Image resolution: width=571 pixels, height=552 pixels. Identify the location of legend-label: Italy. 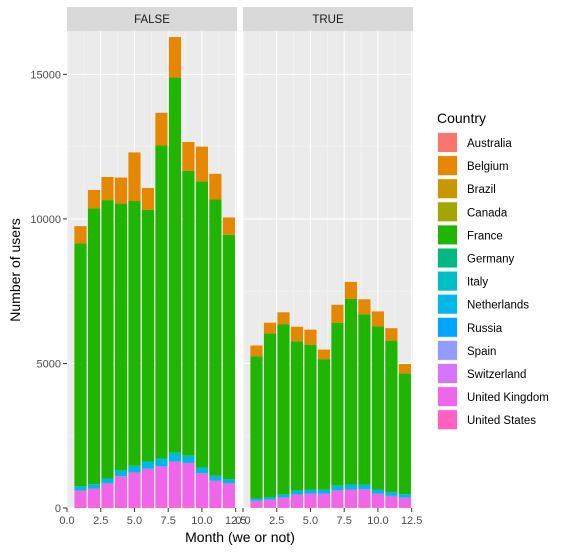
(477, 283).